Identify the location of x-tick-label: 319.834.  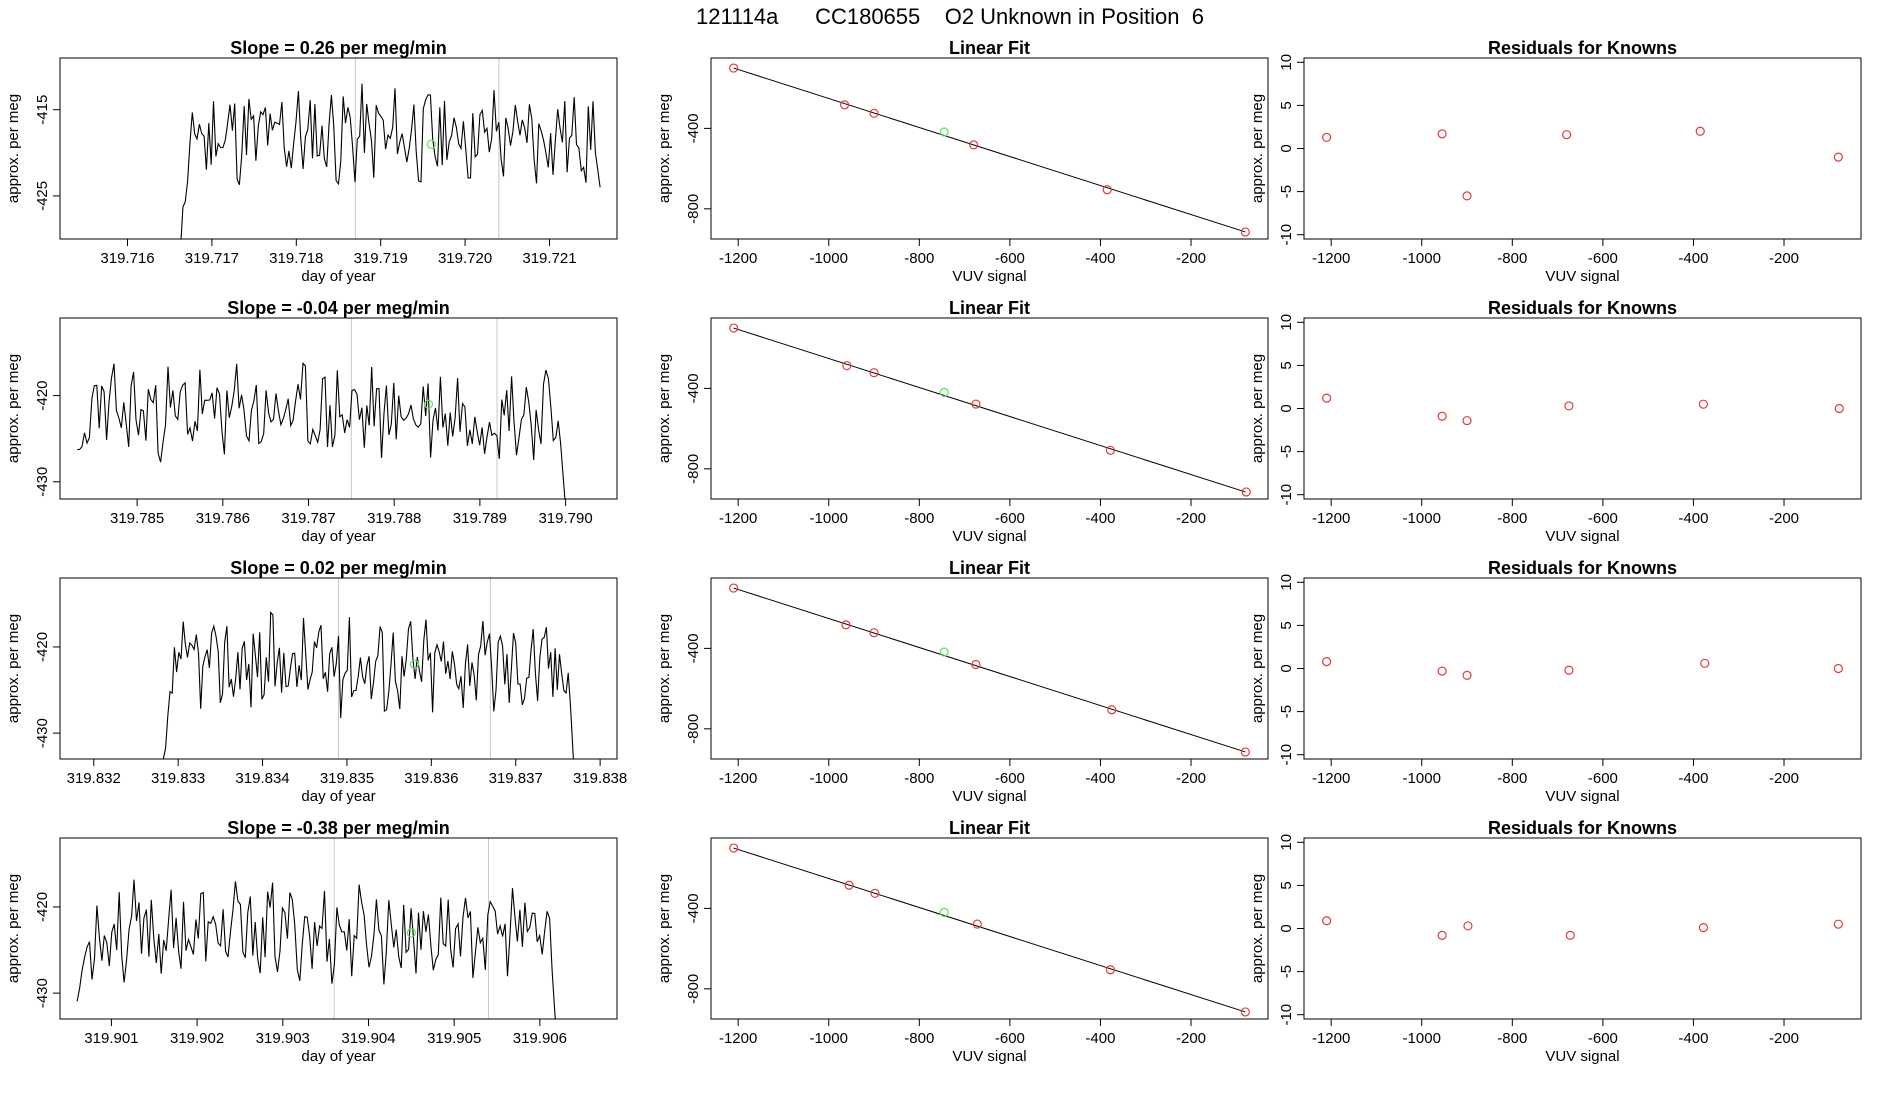
(262, 778).